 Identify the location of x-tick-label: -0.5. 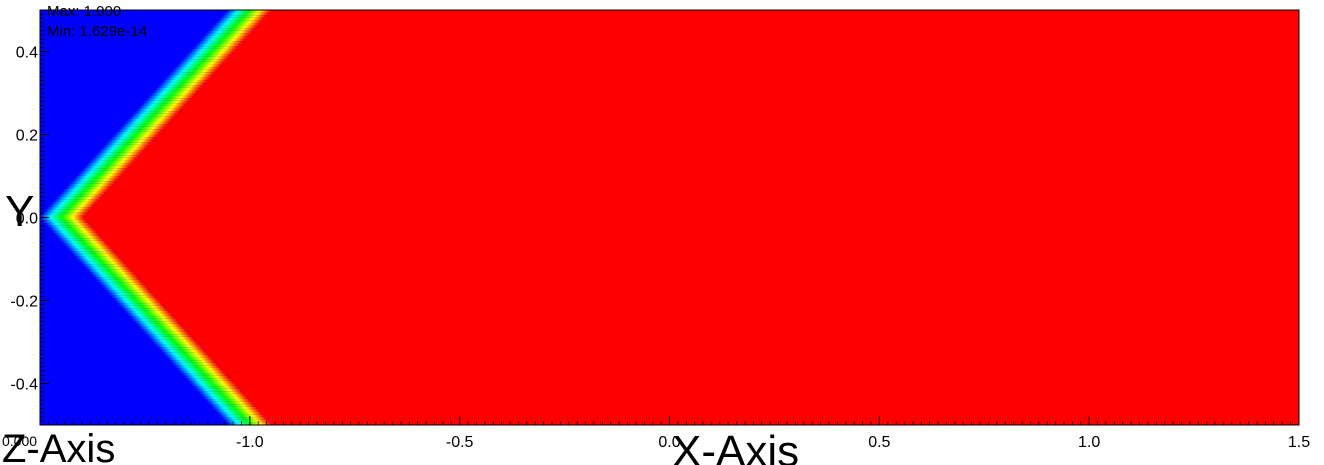
(460, 442).